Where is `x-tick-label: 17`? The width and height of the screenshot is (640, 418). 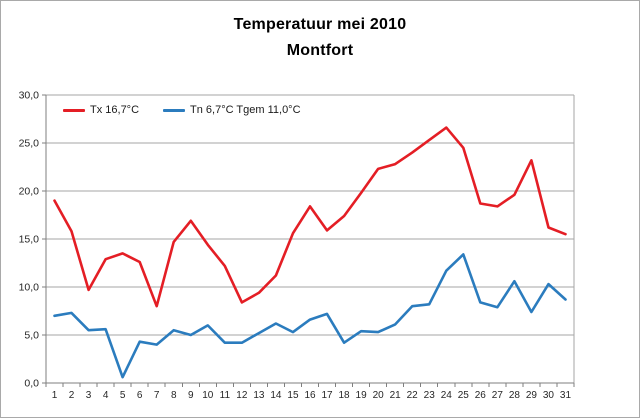 x-tick-label: 17 is located at coordinates (327, 395).